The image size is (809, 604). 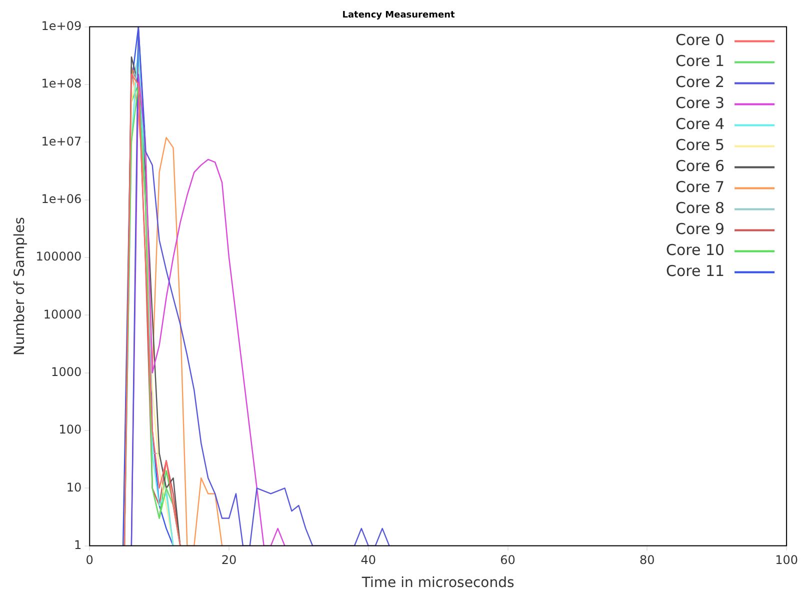 What do you see at coordinates (70, 429) in the screenshot?
I see `y-tick-label: 100` at bounding box center [70, 429].